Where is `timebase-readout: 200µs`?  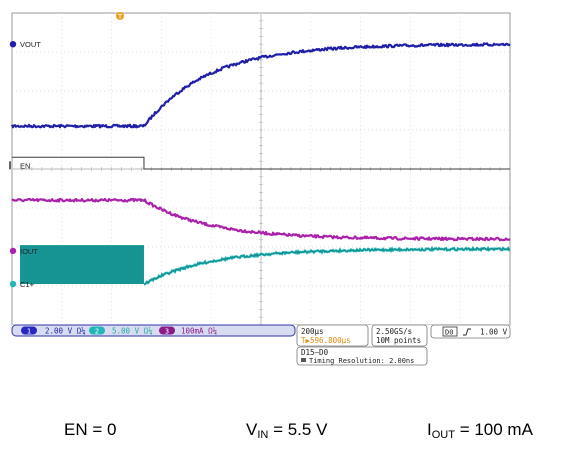 timebase-readout: 200µs is located at coordinates (312, 331).